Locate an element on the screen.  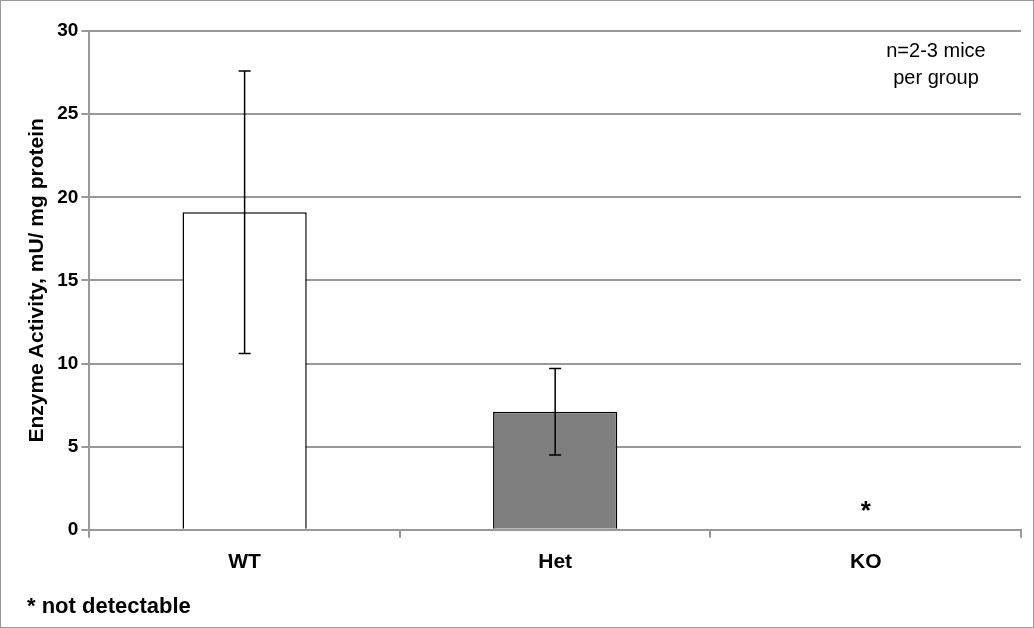
y-tick-label: 25 is located at coordinates (68, 113).